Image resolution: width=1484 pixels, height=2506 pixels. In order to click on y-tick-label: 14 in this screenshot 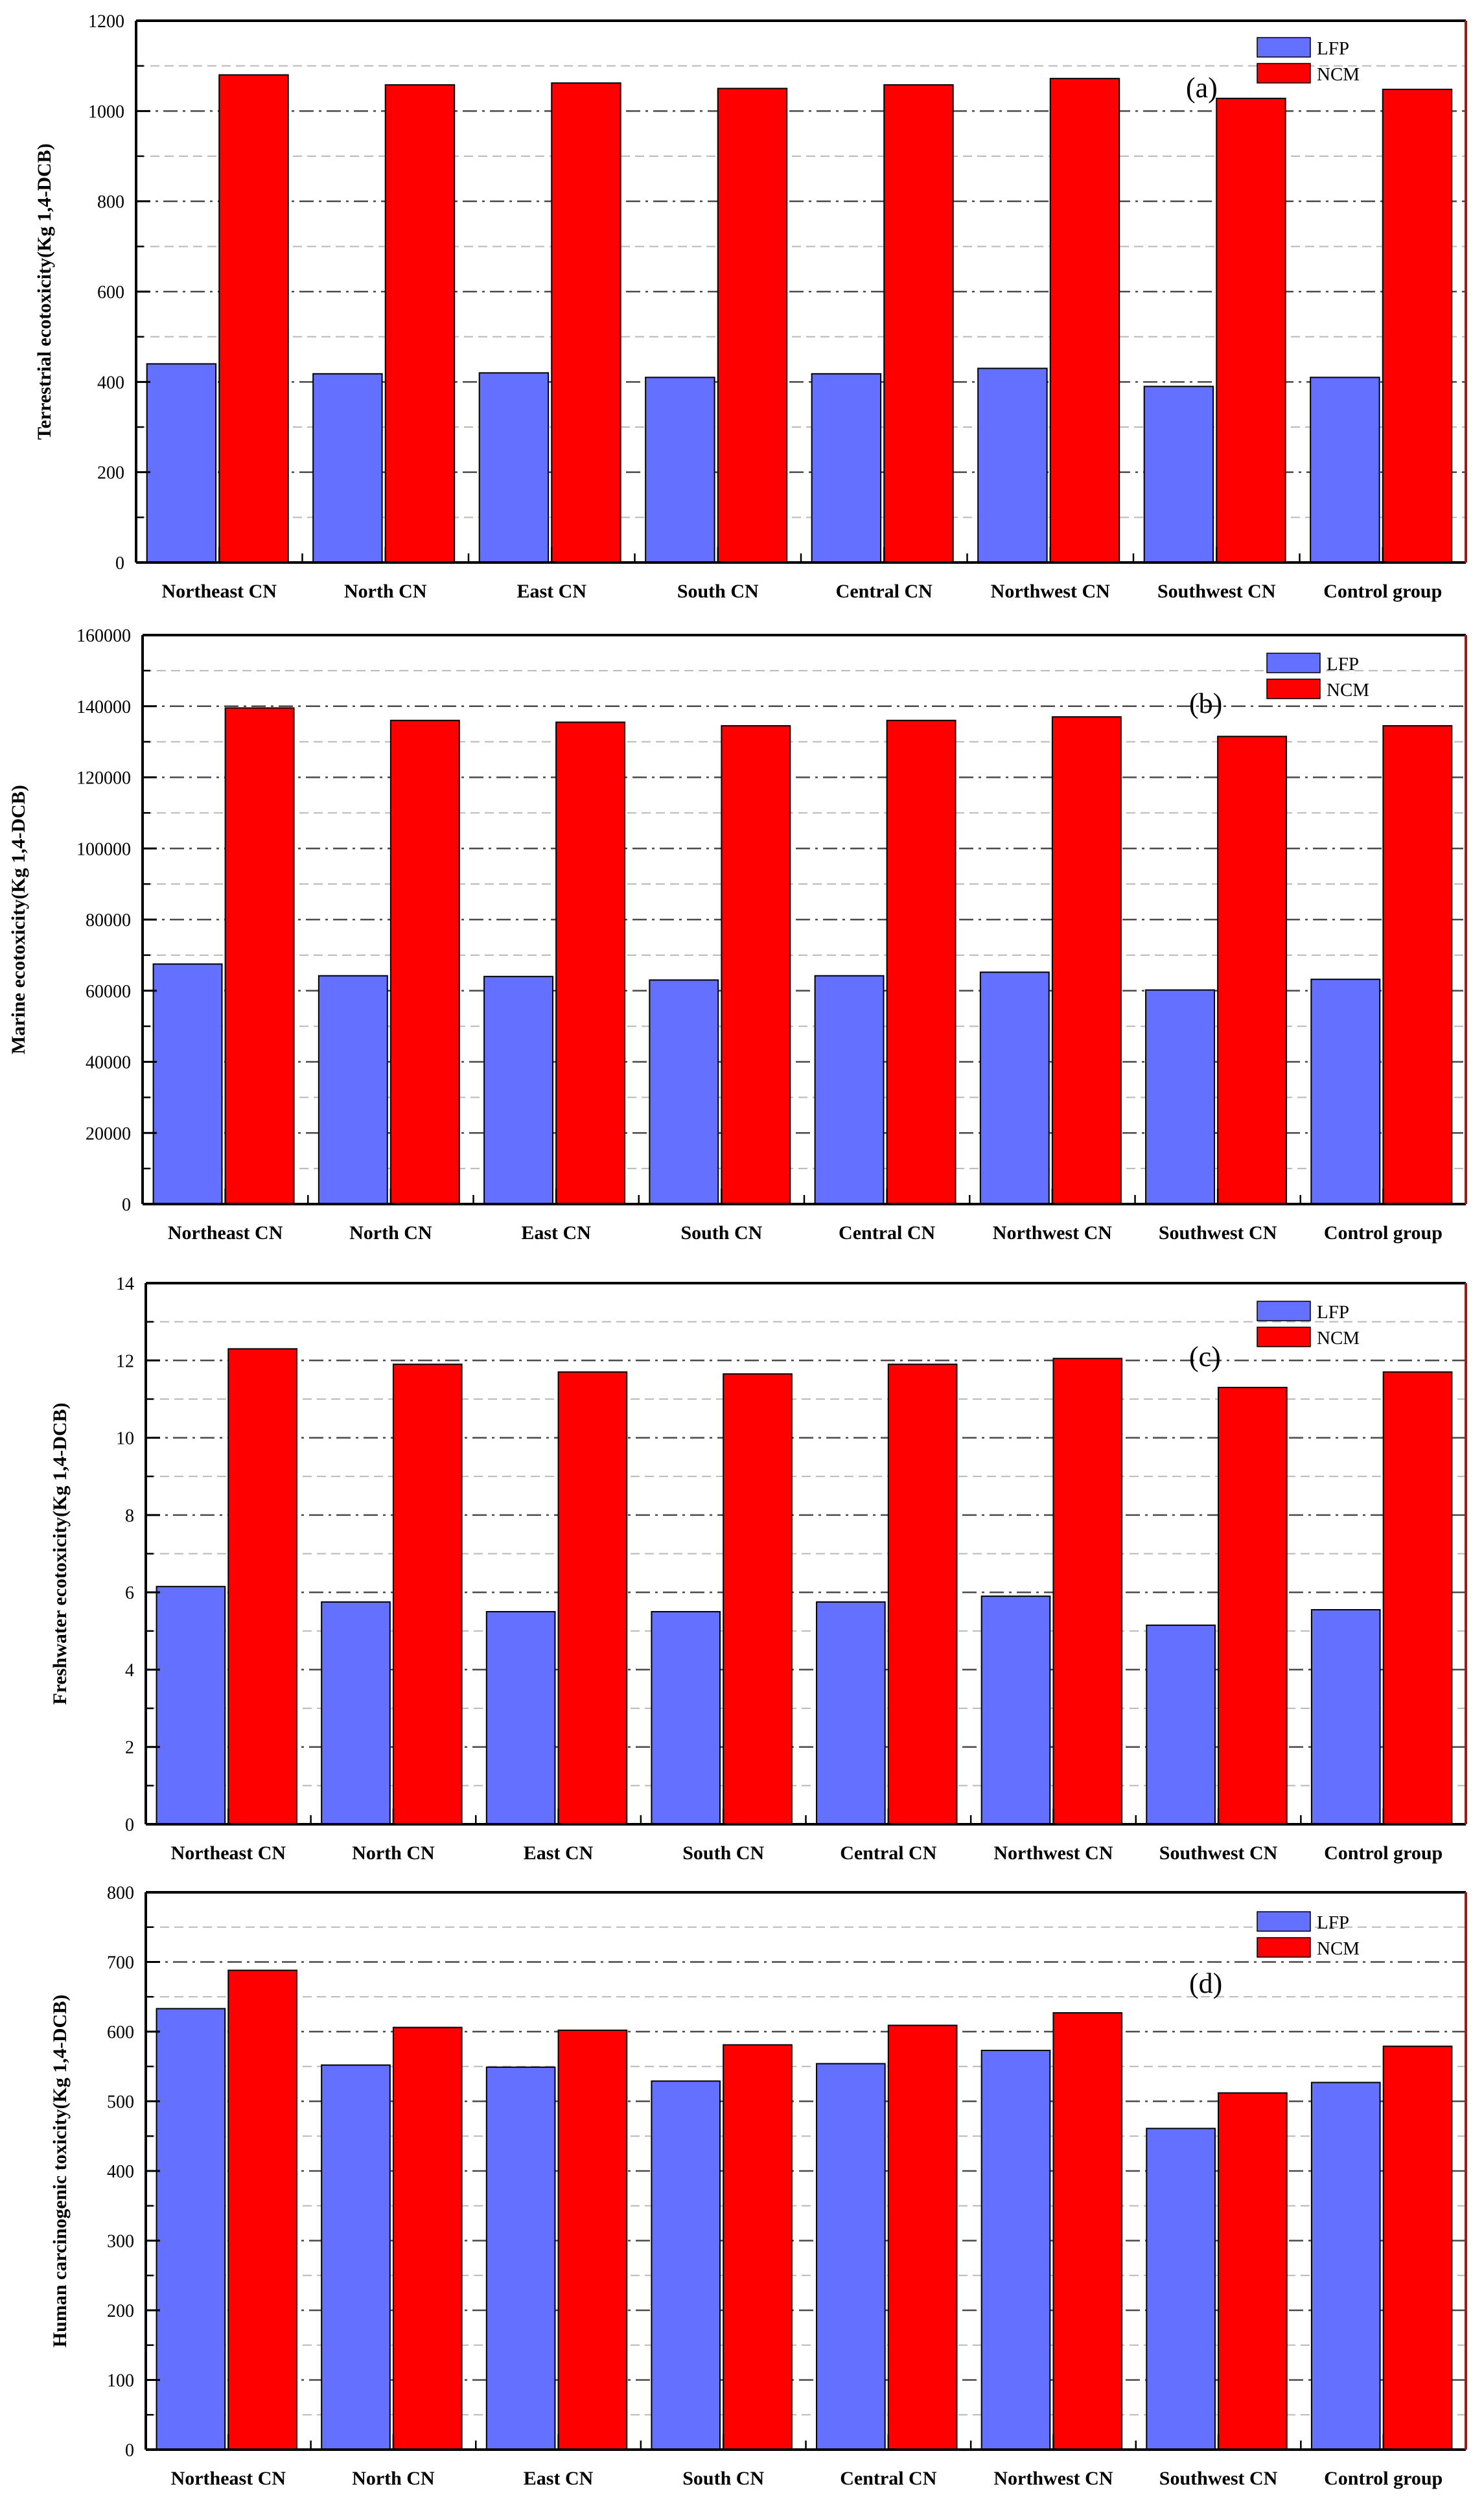, I will do `click(125, 1284)`.